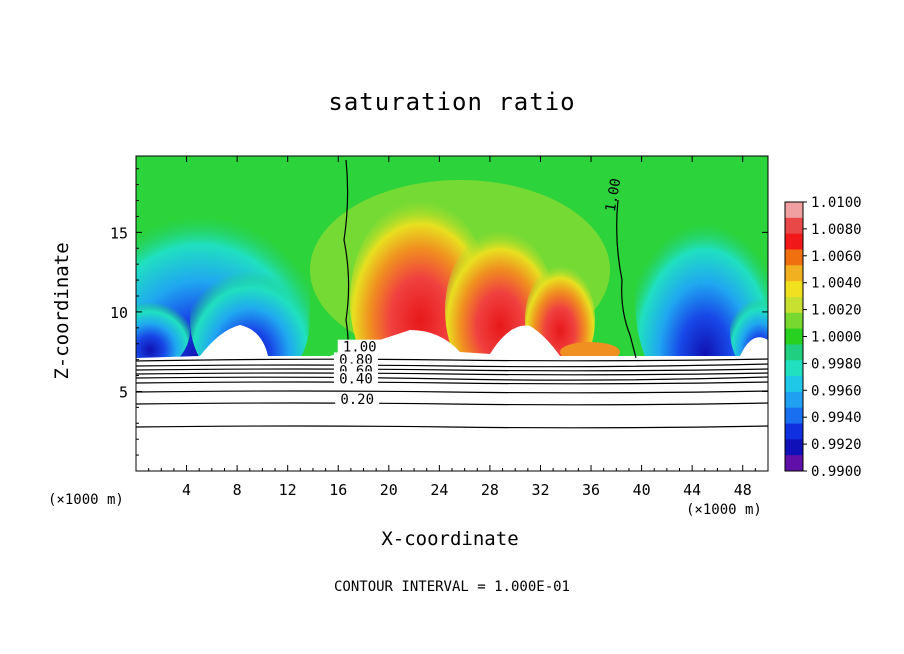  What do you see at coordinates (591, 490) in the screenshot?
I see `x-tick-label: 36` at bounding box center [591, 490].